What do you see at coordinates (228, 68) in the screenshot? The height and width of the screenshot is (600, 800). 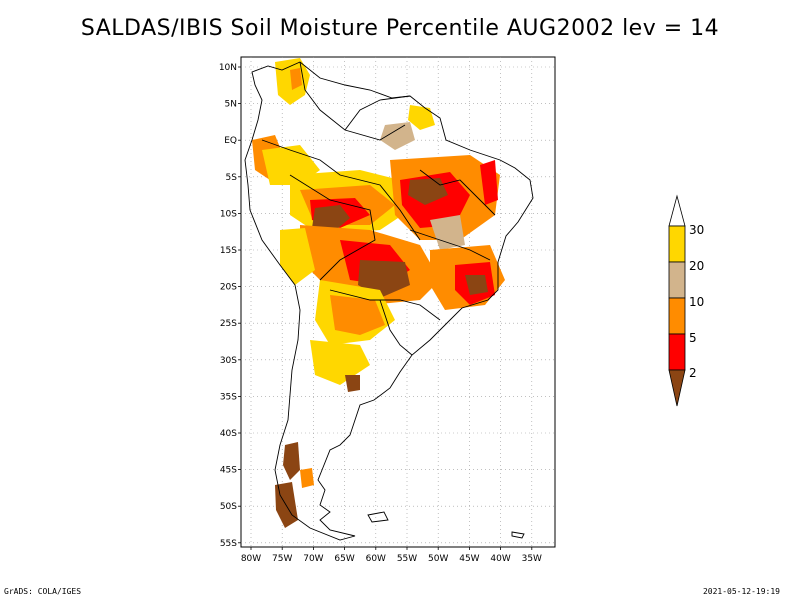 I see `lat-label: 10N` at bounding box center [228, 68].